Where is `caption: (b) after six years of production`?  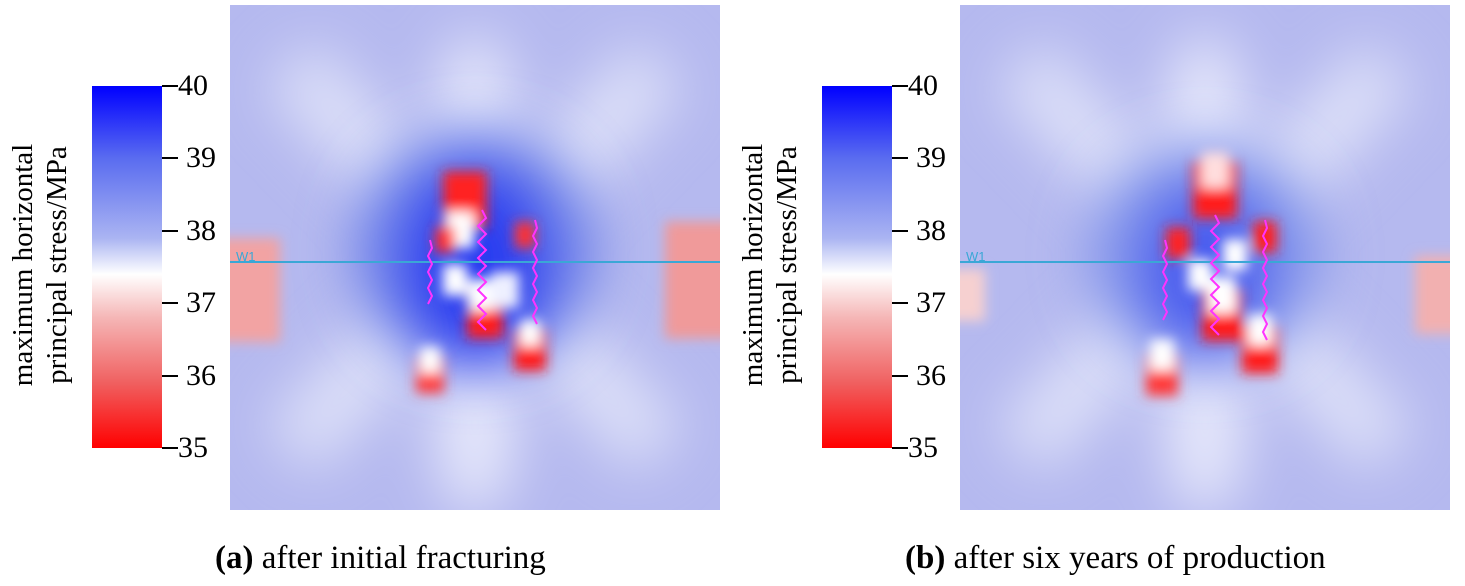 caption: (b) after six years of production is located at coordinates (1115, 558).